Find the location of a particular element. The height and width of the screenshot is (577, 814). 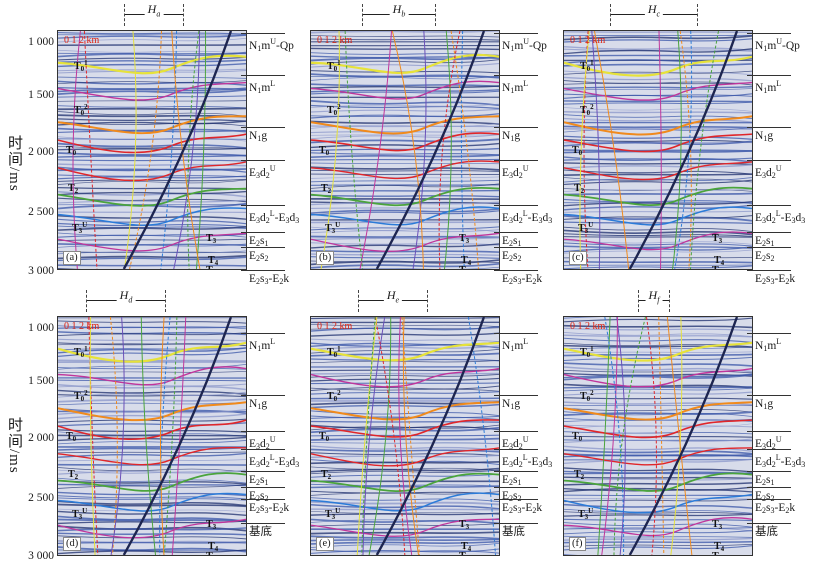

width-indicator-label: Hf is located at coordinates (654, 296).